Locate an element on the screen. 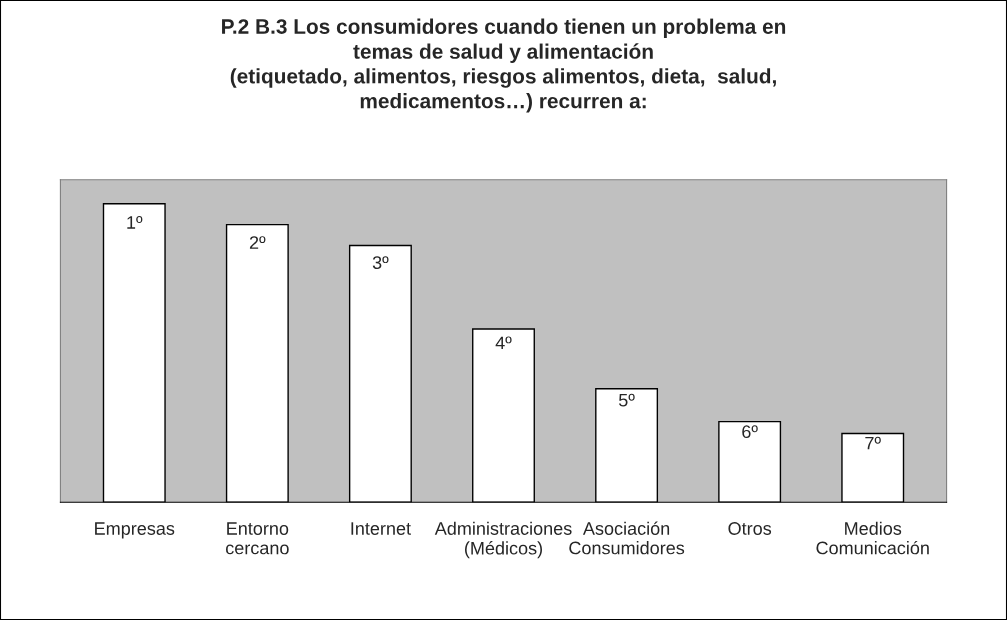  annotation: 3º is located at coordinates (380, 263).